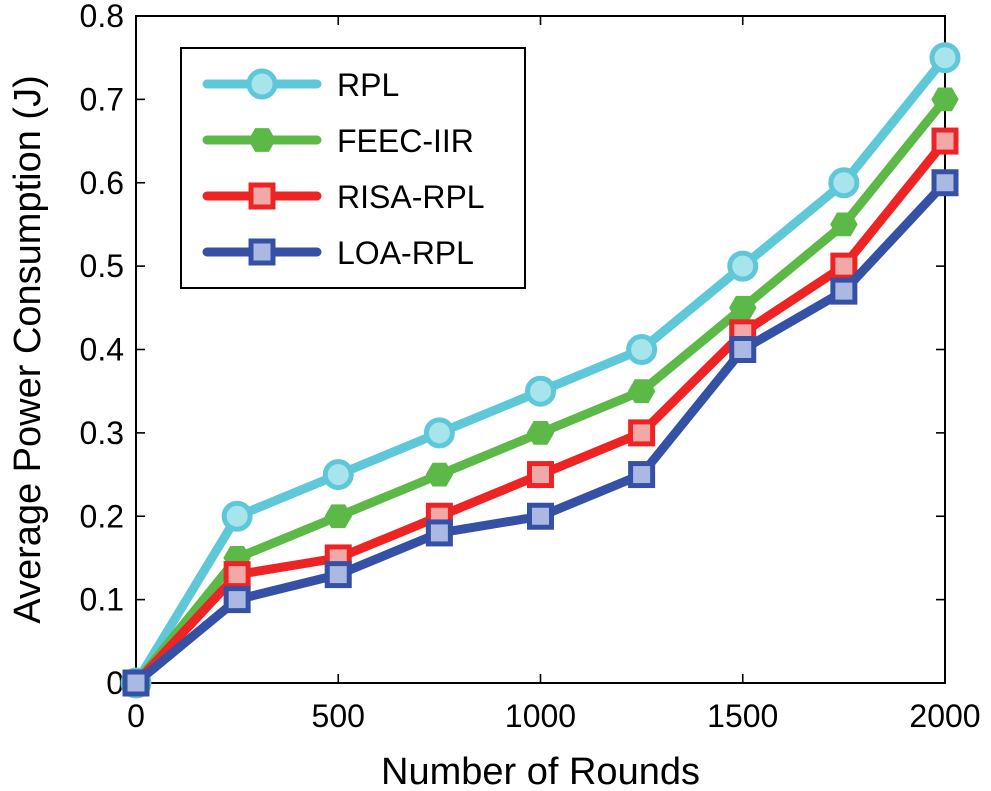 The image size is (991, 791). I want to click on y-tick-label: 0.8, so click(102, 17).